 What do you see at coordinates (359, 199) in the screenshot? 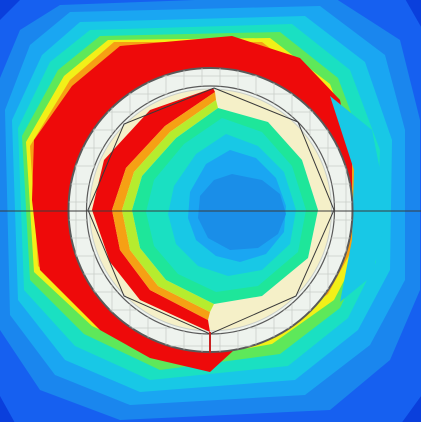
I see `contour-right-cool-zone` at bounding box center [359, 199].